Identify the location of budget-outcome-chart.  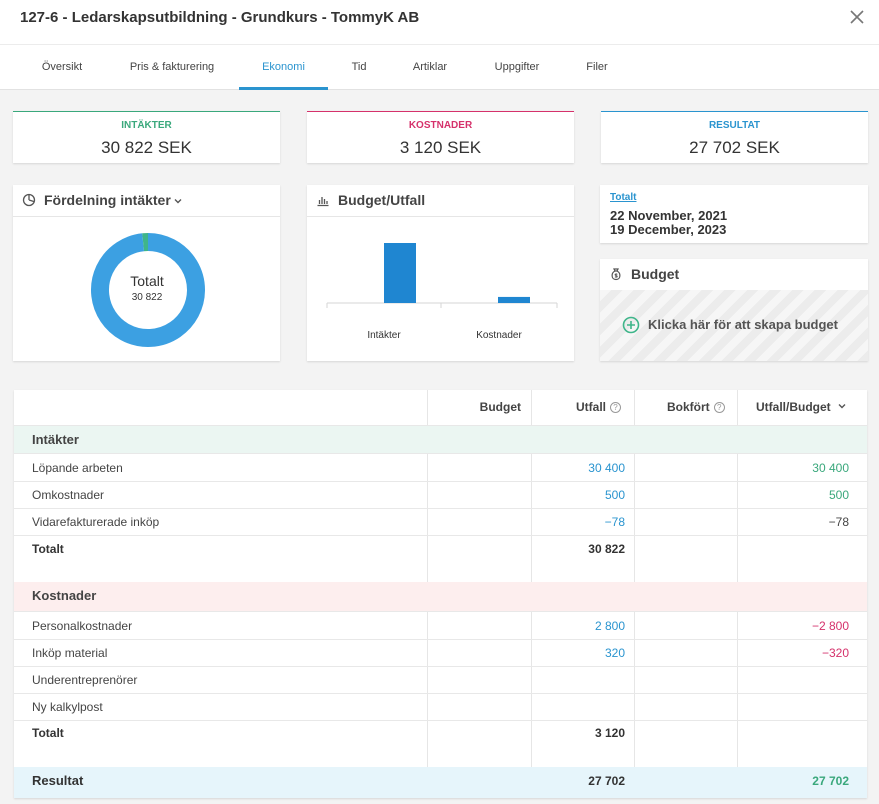
(442, 275).